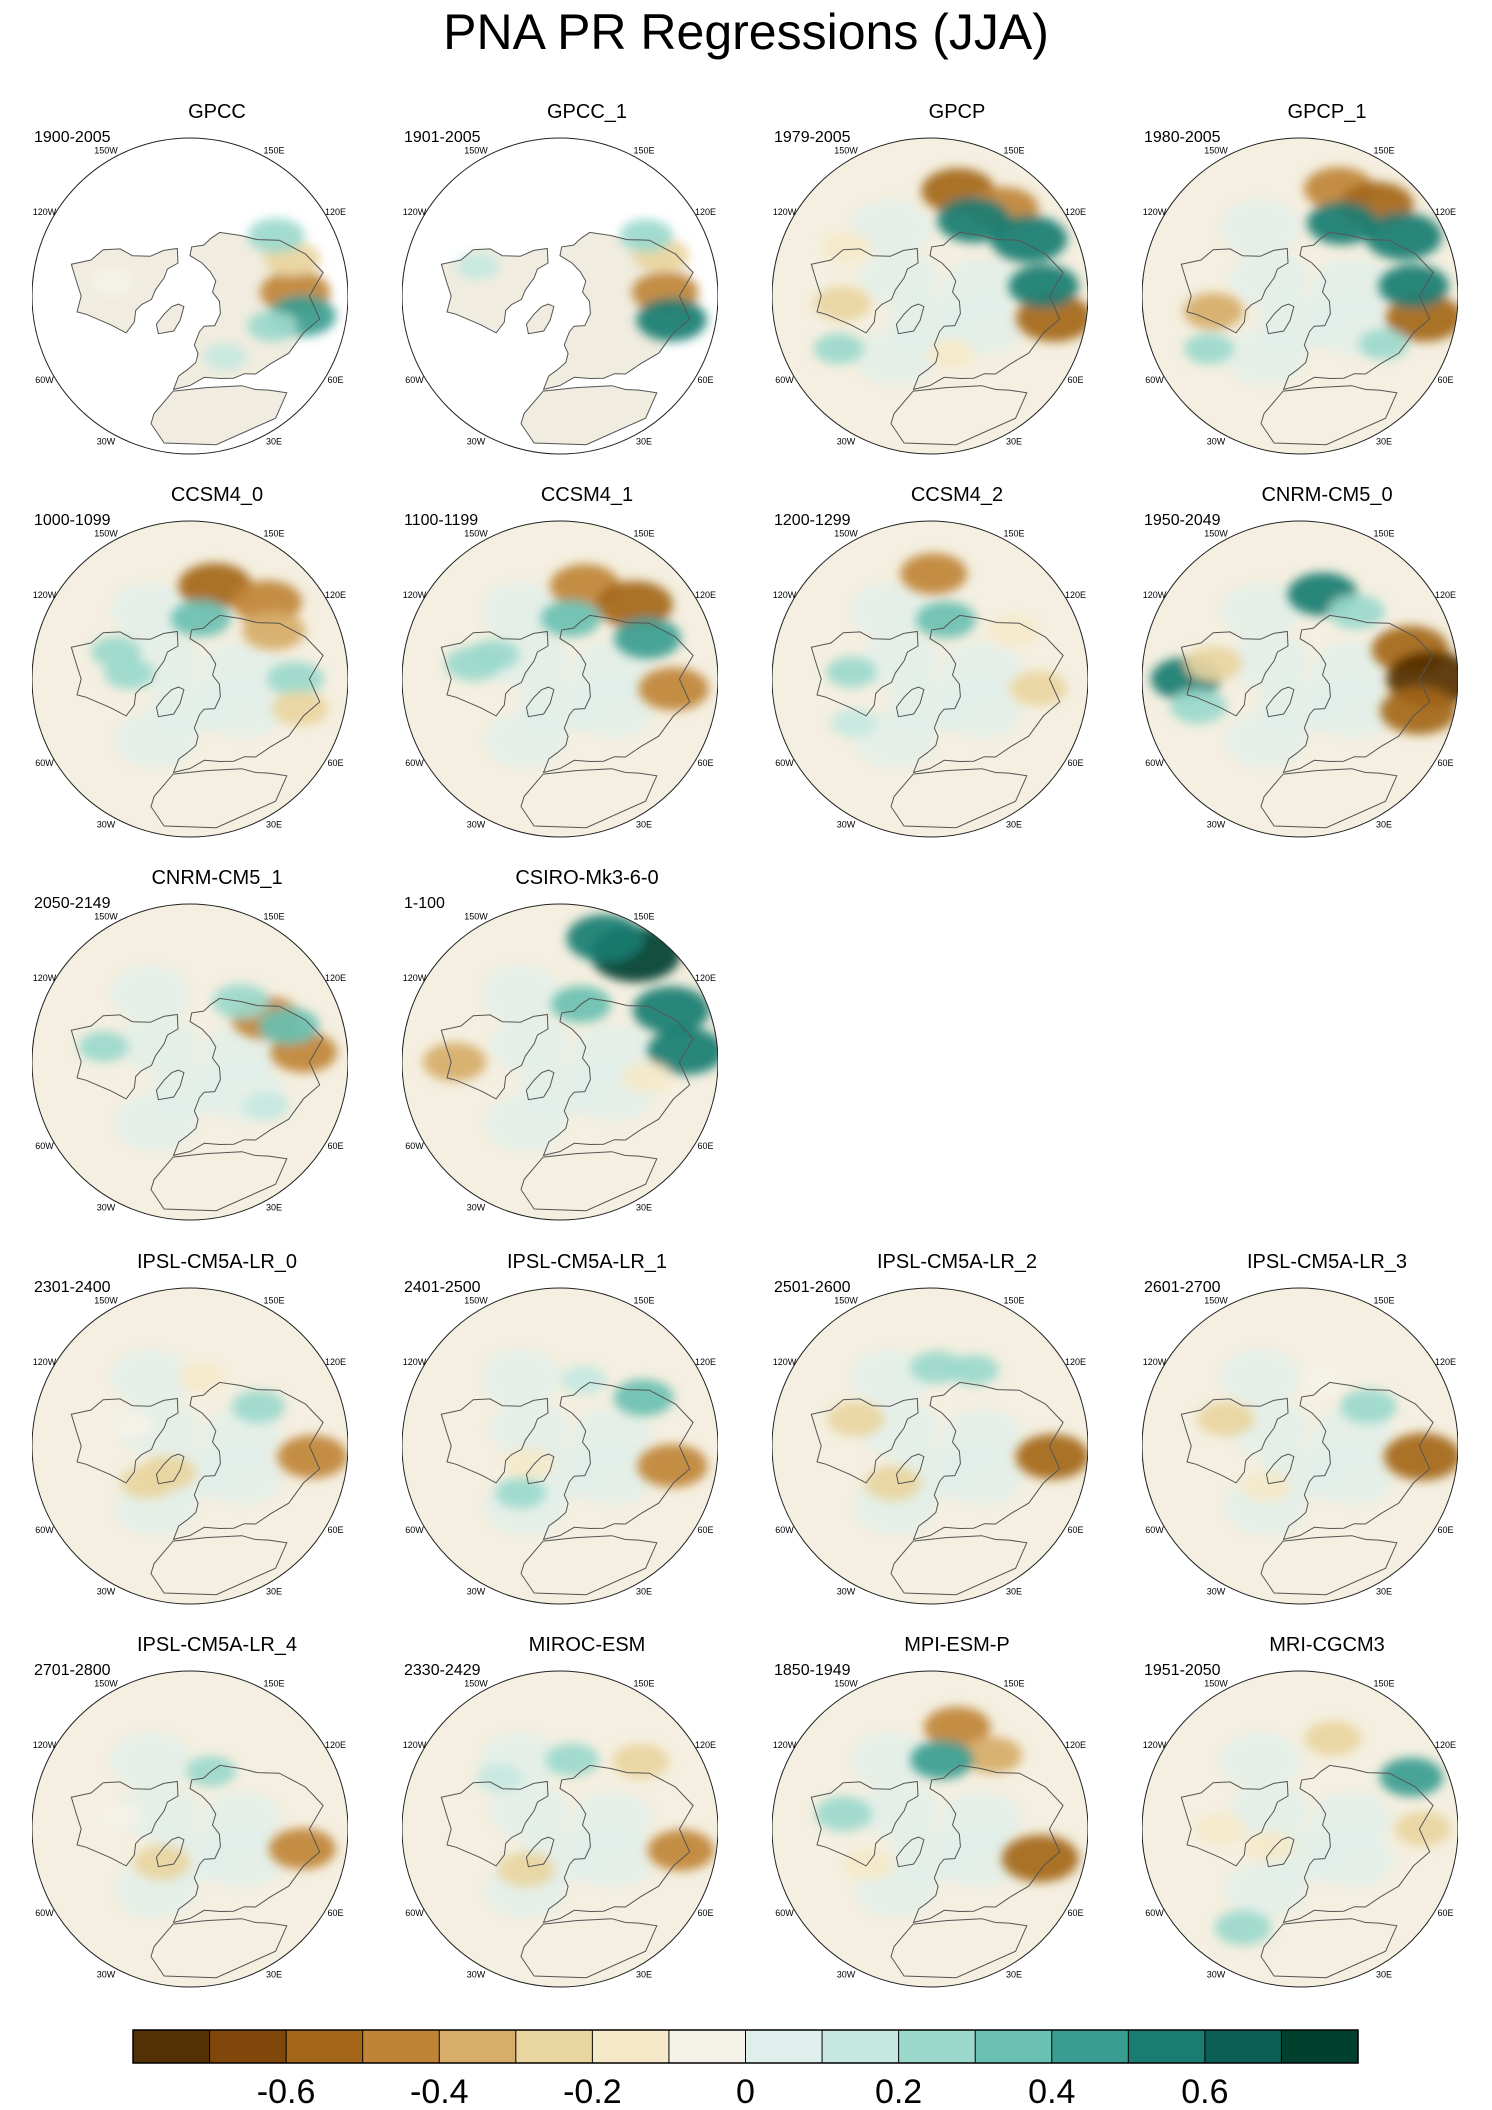 Image resolution: width=1492 pixels, height=2110 pixels. What do you see at coordinates (72, 520) in the screenshot?
I see `panel-period: 1000-1099` at bounding box center [72, 520].